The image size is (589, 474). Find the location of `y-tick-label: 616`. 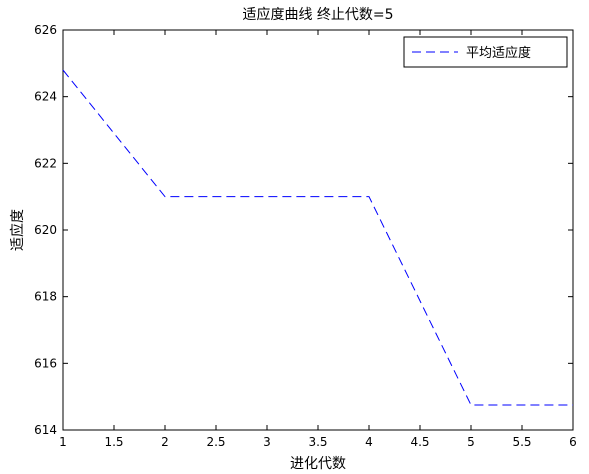

y-tick-label: 616 is located at coordinates (45, 363).